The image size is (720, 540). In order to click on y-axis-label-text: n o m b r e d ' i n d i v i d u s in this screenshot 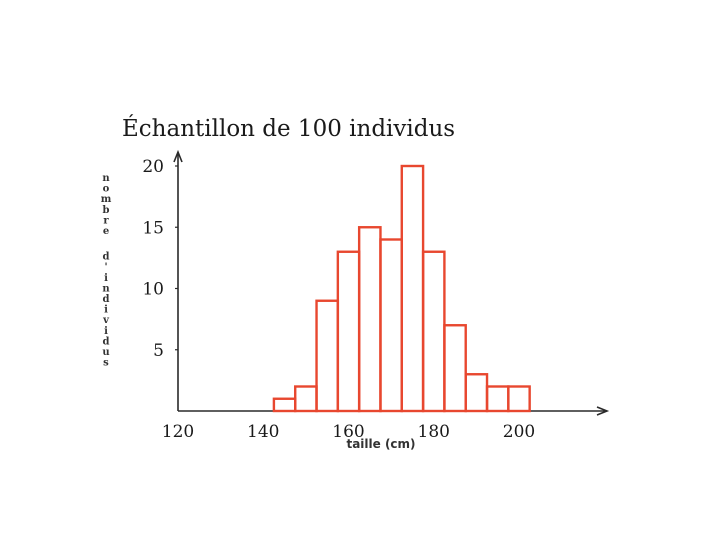, I will do `click(106, 271)`.